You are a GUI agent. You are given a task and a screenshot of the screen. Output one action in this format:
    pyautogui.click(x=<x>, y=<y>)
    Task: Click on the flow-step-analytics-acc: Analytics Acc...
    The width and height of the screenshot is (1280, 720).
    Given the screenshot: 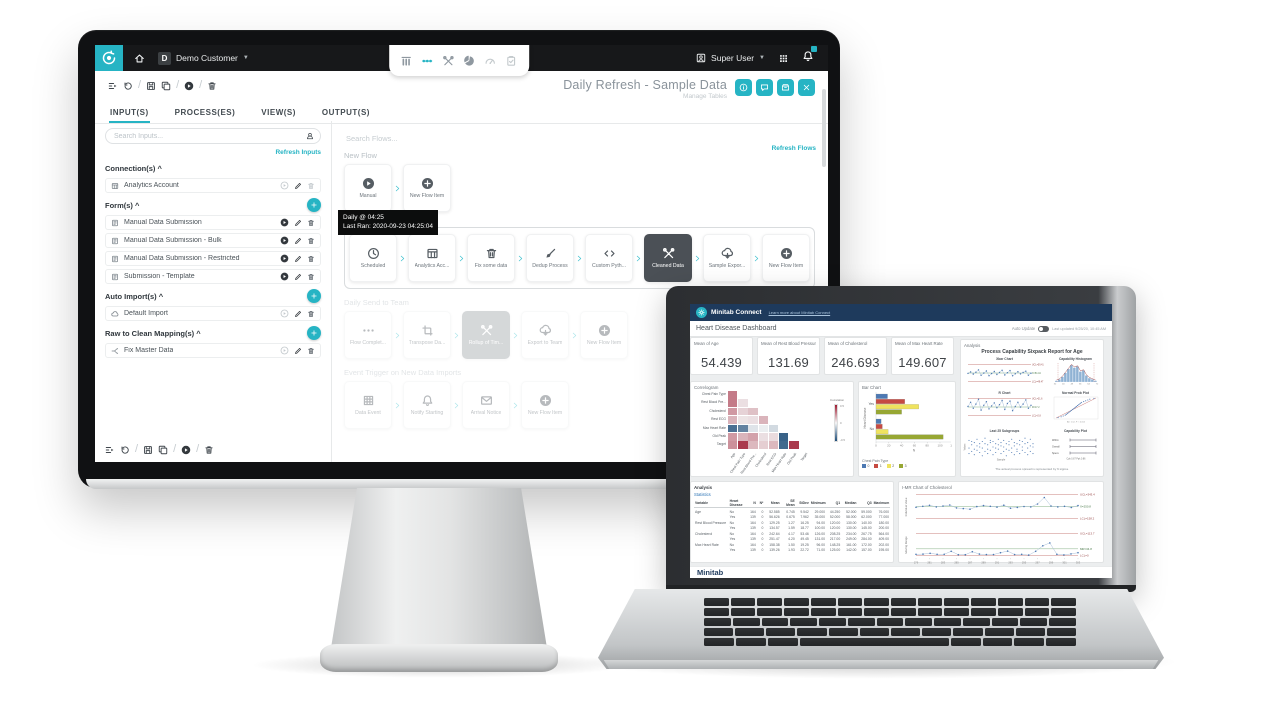 What is the action you would take?
    pyautogui.click(x=432, y=258)
    